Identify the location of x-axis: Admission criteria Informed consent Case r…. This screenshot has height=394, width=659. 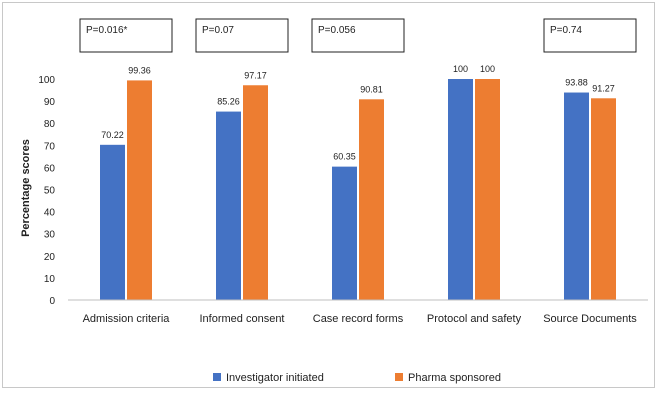
(358, 312).